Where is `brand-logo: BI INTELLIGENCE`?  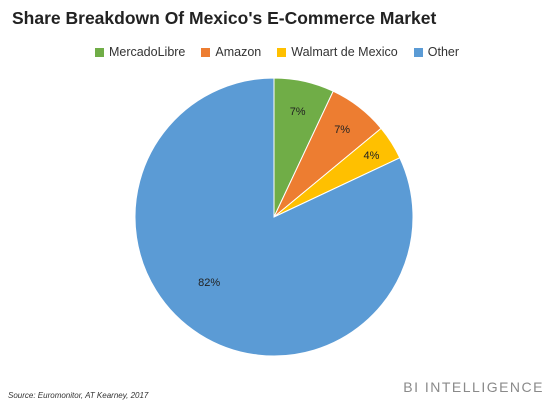 brand-logo: BI INTELLIGENCE is located at coordinates (473, 387).